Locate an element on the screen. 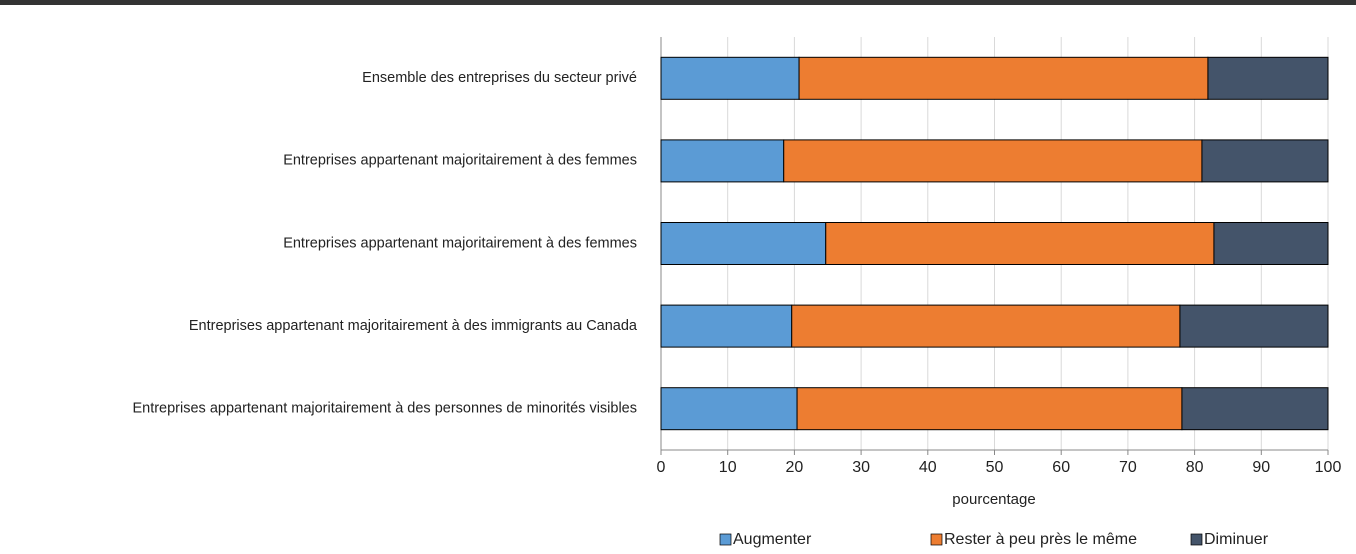 The height and width of the screenshot is (554, 1356). x-tick-label: 70 is located at coordinates (1128, 467).